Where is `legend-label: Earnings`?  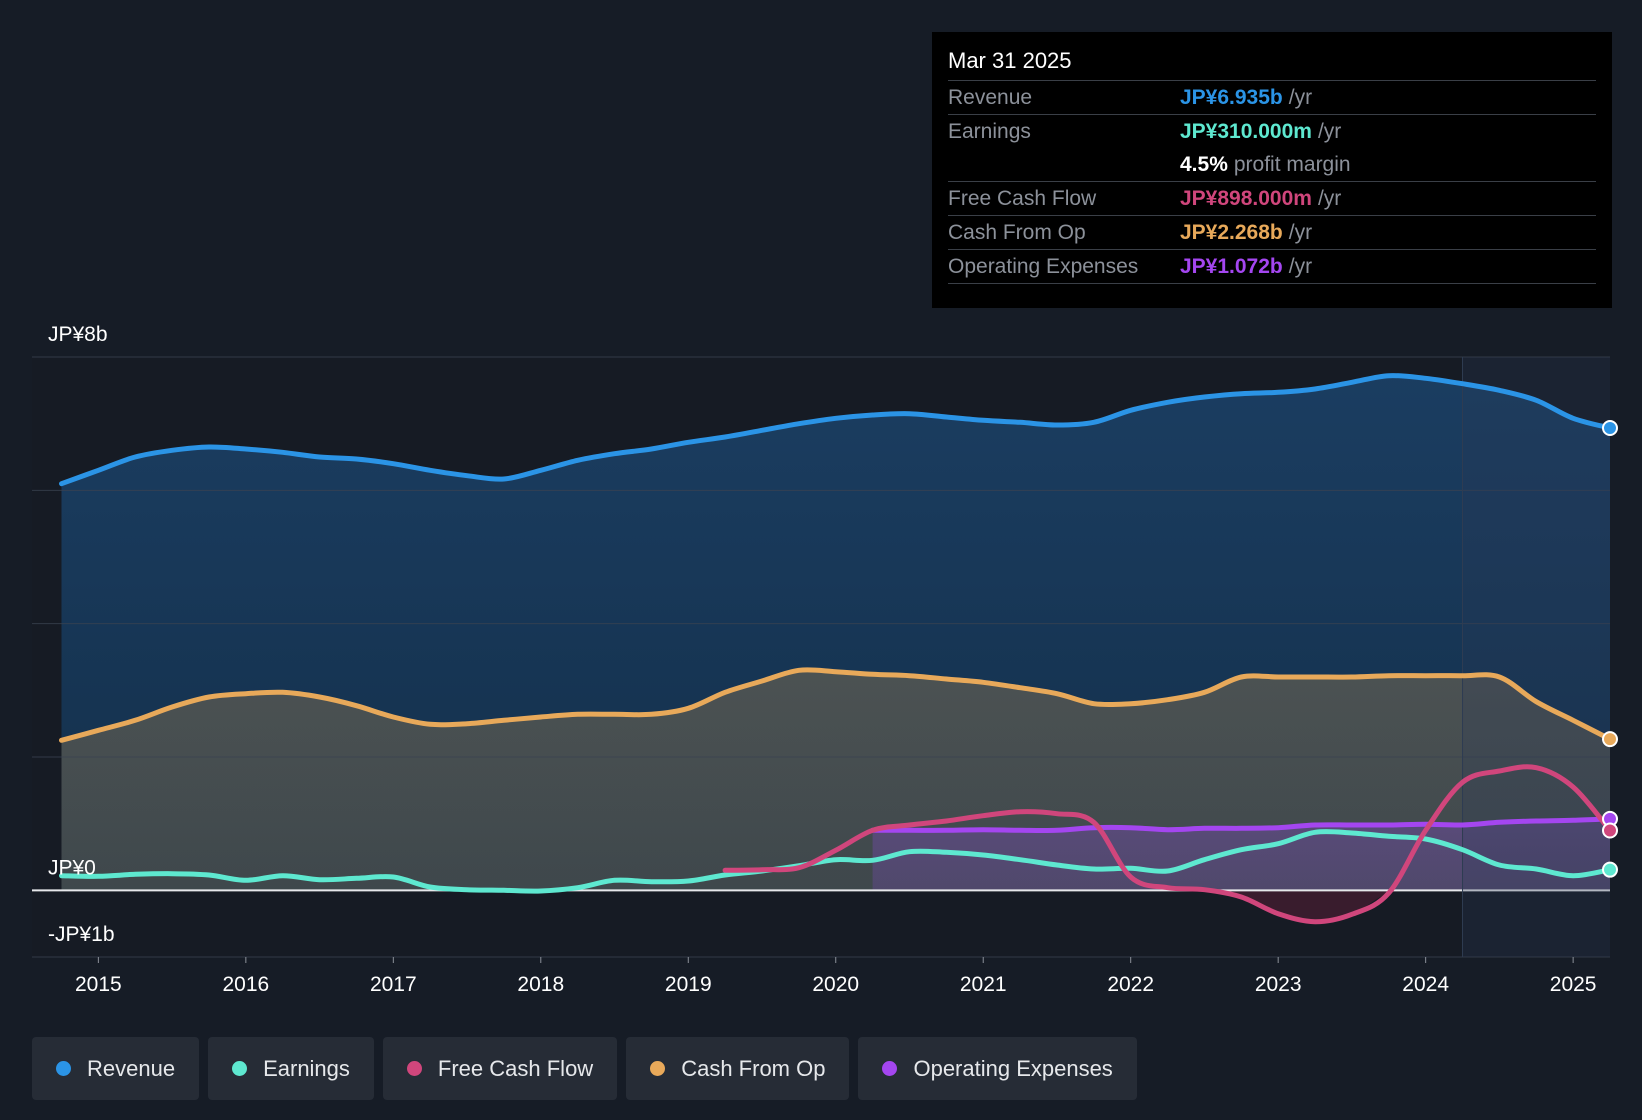 legend-label: Earnings is located at coordinates (306, 1068).